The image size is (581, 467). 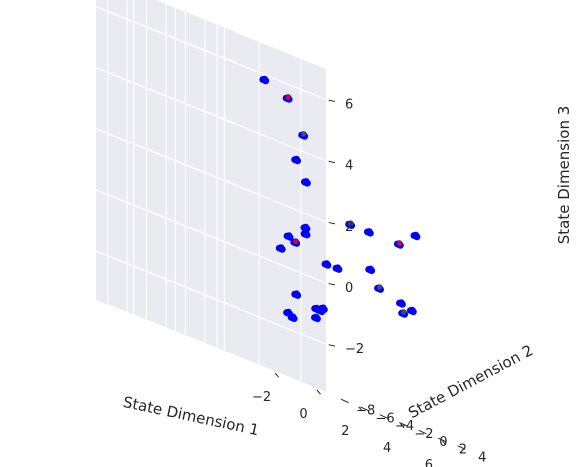 What do you see at coordinates (303, 414) in the screenshot?
I see `x-tick-label: 0` at bounding box center [303, 414].